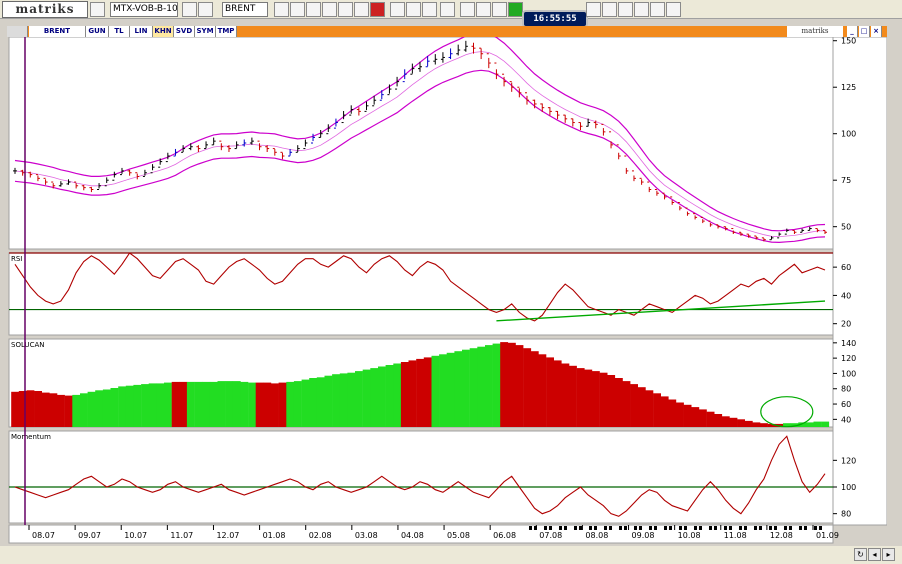 Image resolution: width=902 pixels, height=564 pixels. What do you see at coordinates (141, 31) in the screenshot?
I see `tab-lin: LIN` at bounding box center [141, 31].